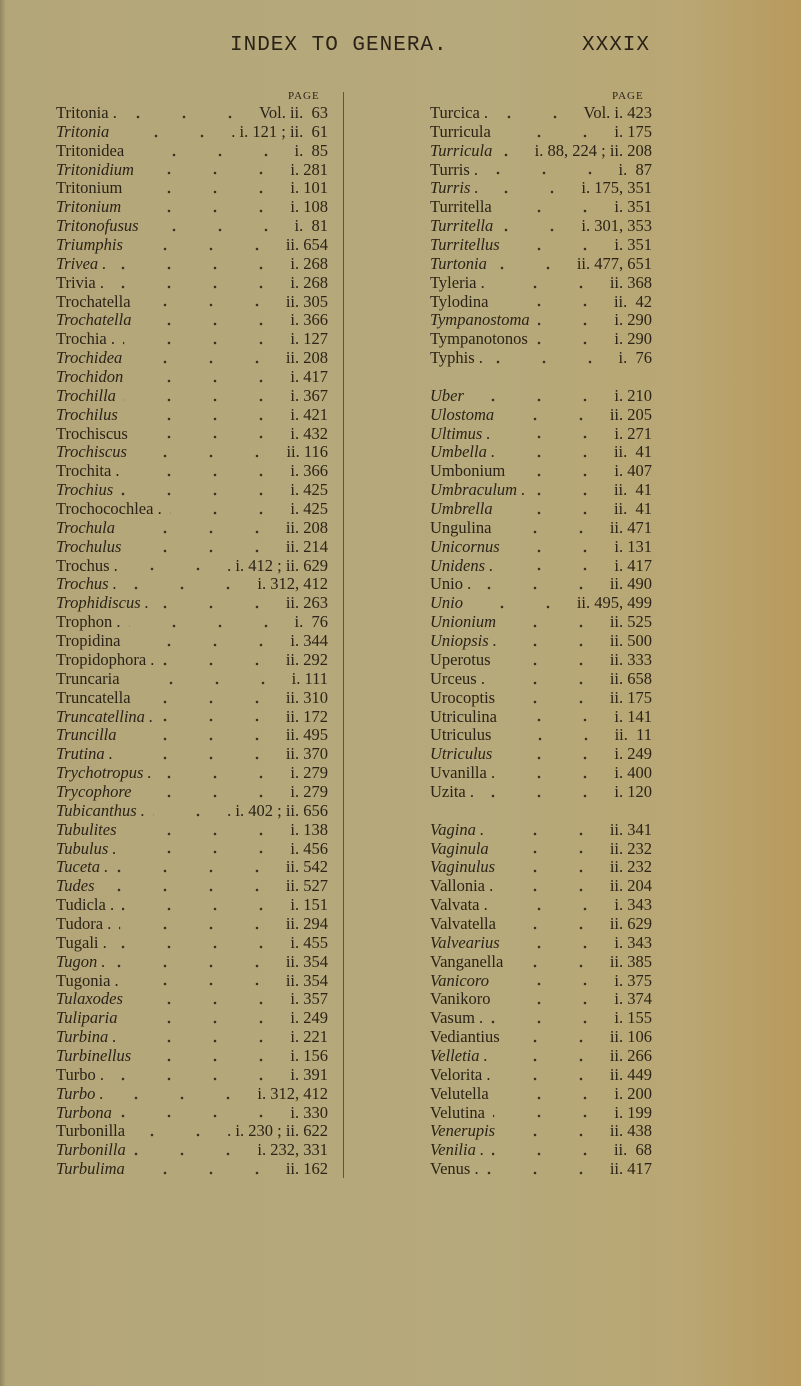 This screenshot has width=801, height=1386. I want to click on page-reference: ii. 263, so click(306, 603).